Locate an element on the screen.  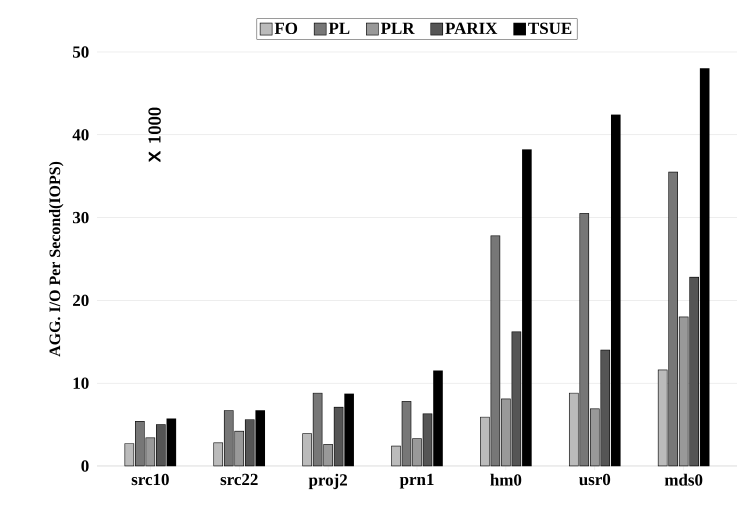
x-tick-label: hm0 is located at coordinates (506, 480).